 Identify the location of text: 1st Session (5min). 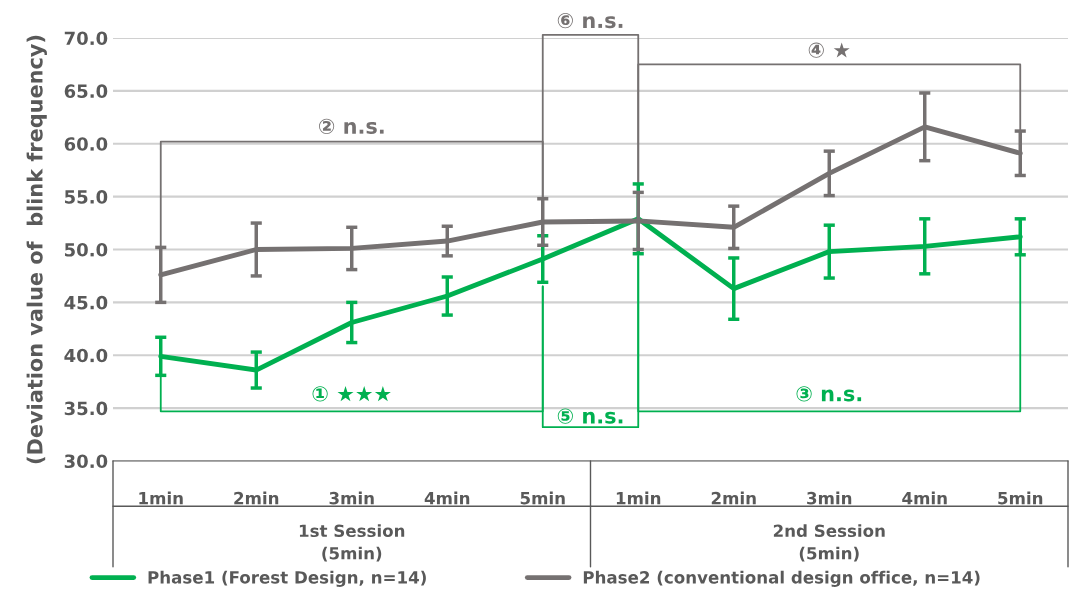
(352, 543).